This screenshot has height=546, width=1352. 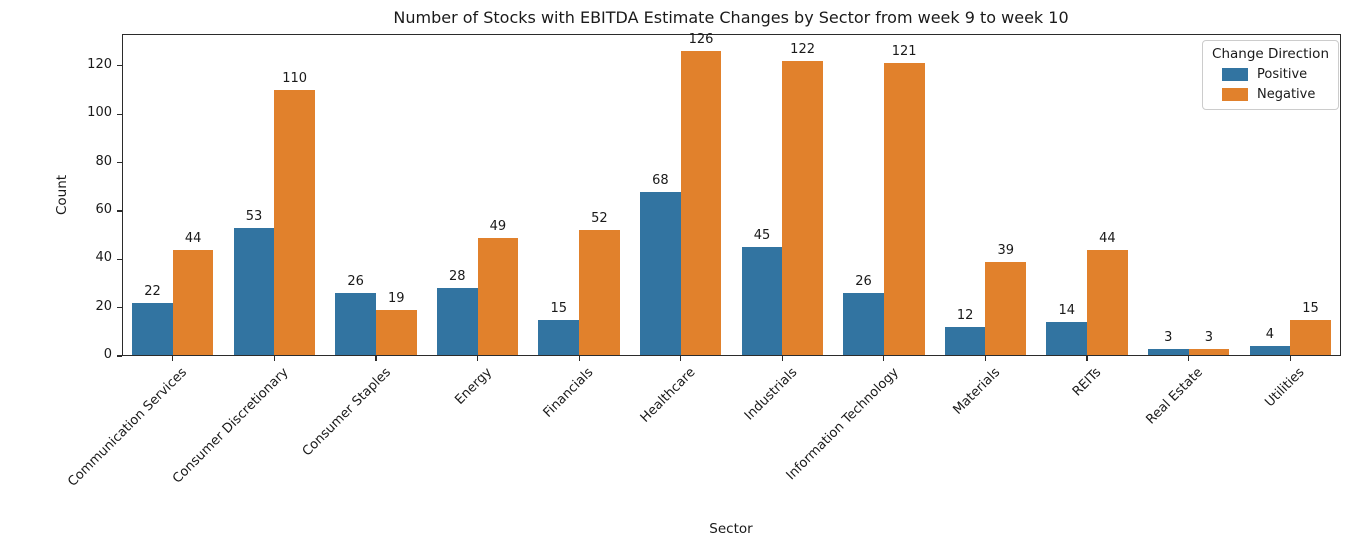 What do you see at coordinates (802, 50) in the screenshot?
I see `bar-value-label: 122` at bounding box center [802, 50].